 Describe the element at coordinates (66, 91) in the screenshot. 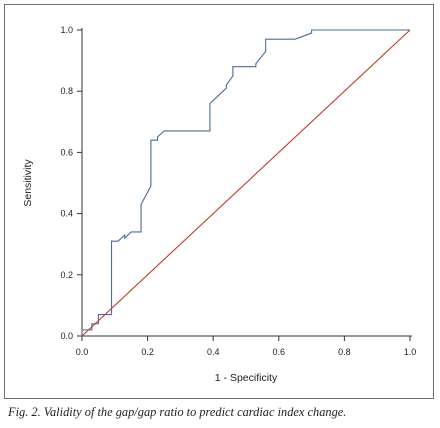

I see `y-tick-label: 0.8` at that location.